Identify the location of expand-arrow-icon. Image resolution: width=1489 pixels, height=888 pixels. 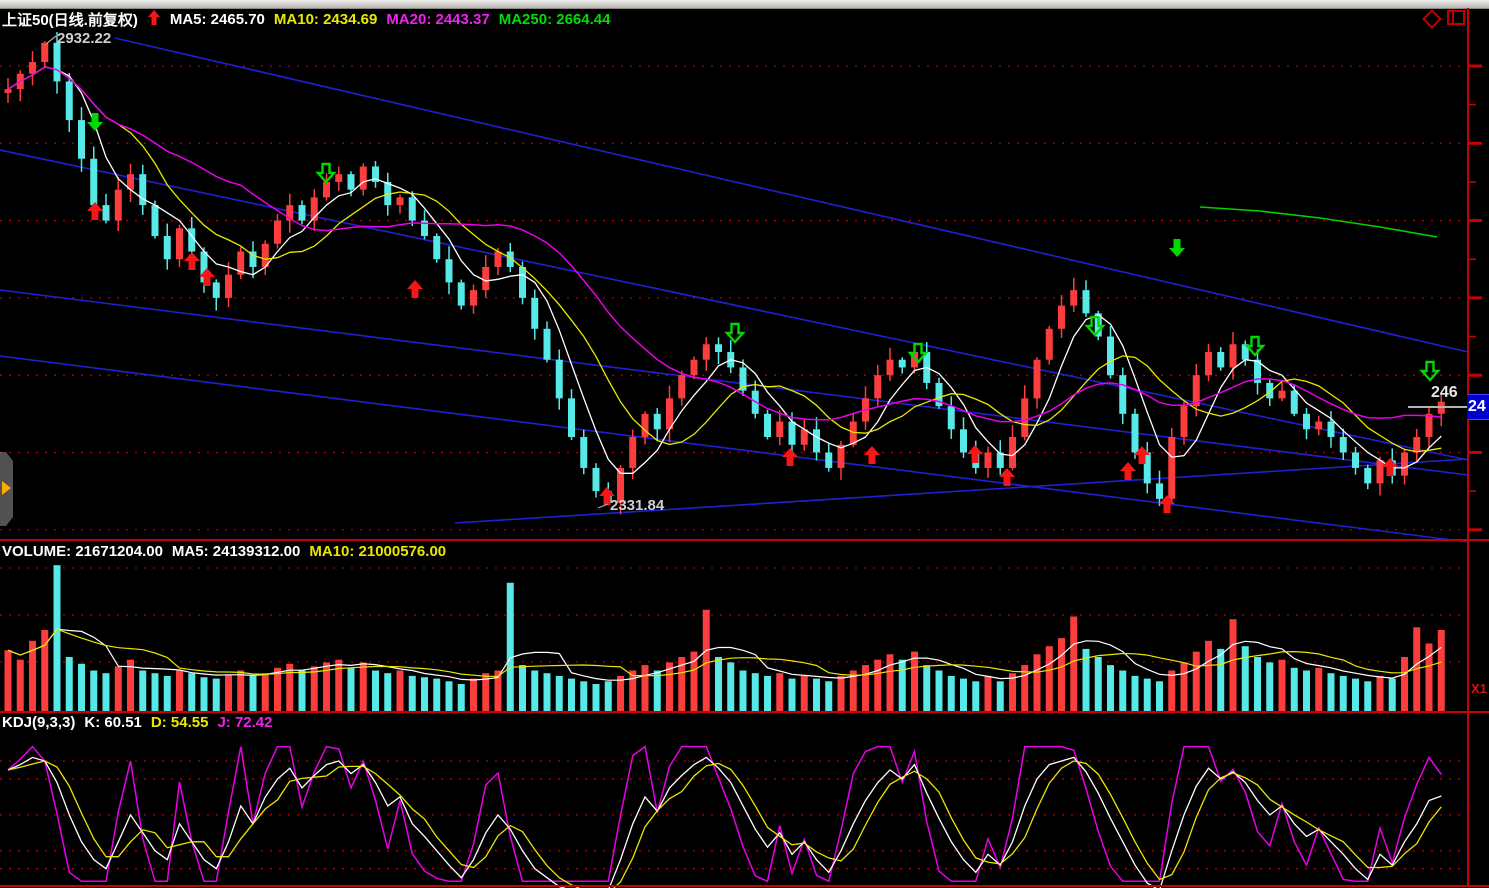
(6, 488).